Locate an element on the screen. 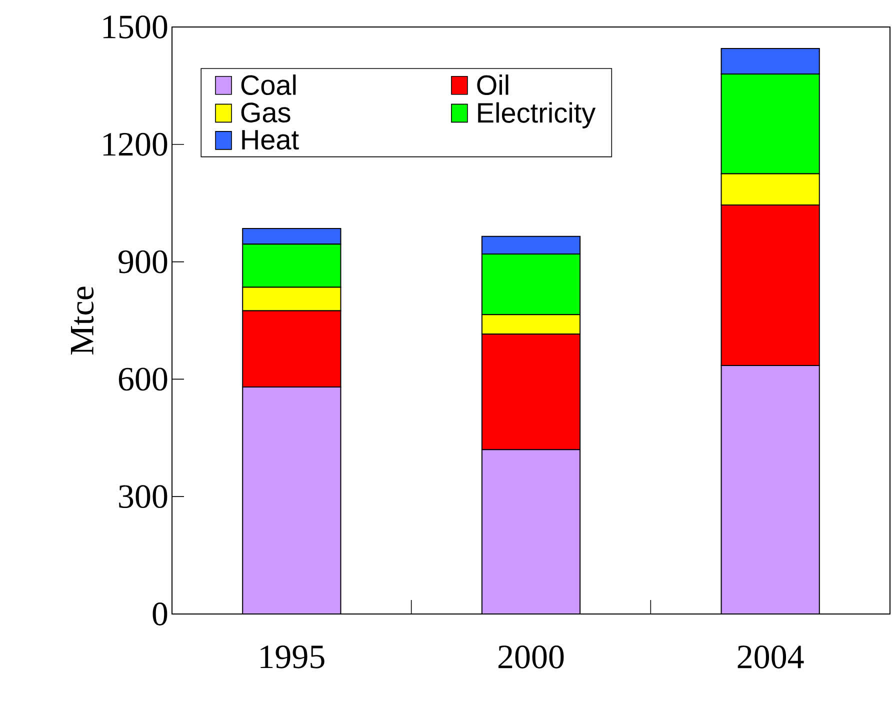  y-tick-label: 0 is located at coordinates (160, 614).